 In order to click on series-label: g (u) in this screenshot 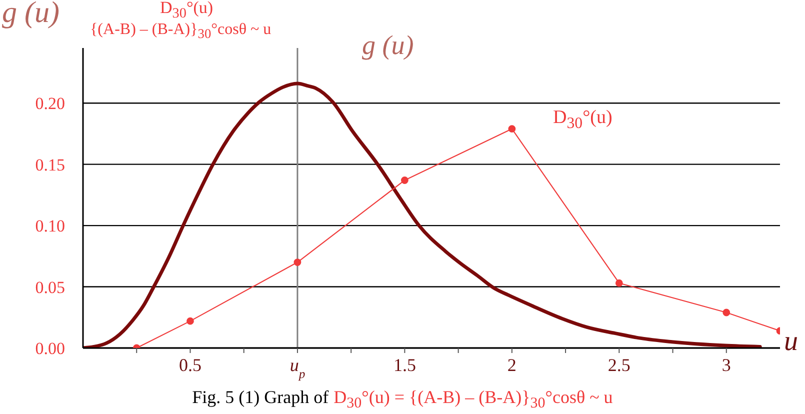, I will do `click(388, 45)`.